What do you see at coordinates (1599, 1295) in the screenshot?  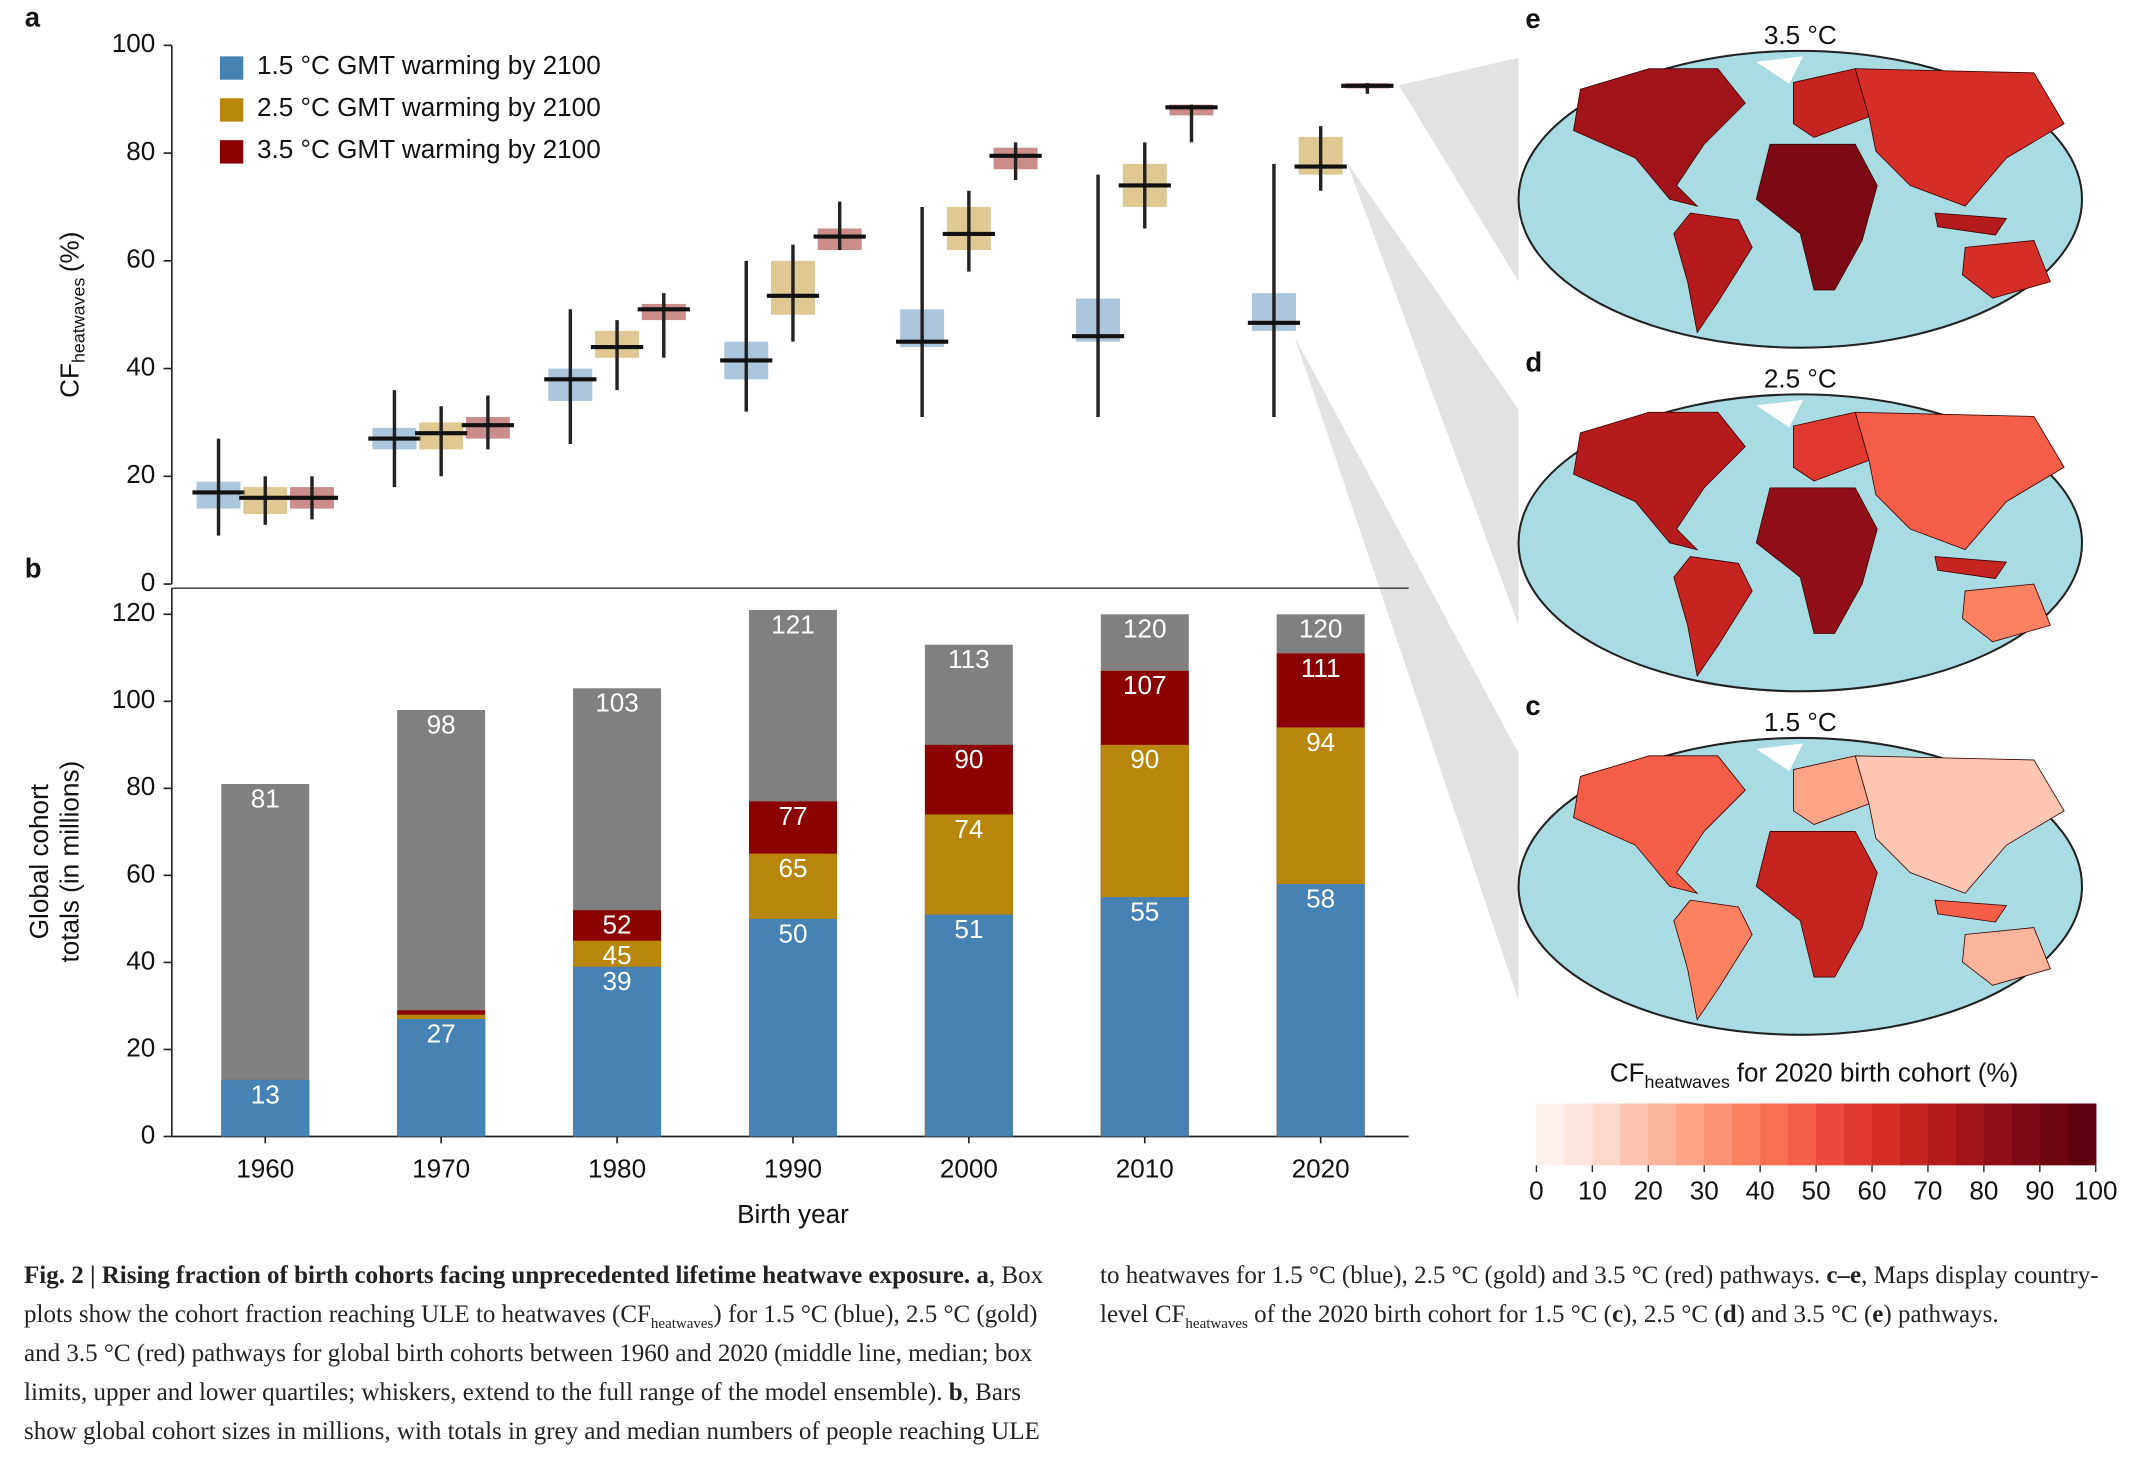 I see `caption-text: , Maps display country-level CF` at bounding box center [1599, 1295].